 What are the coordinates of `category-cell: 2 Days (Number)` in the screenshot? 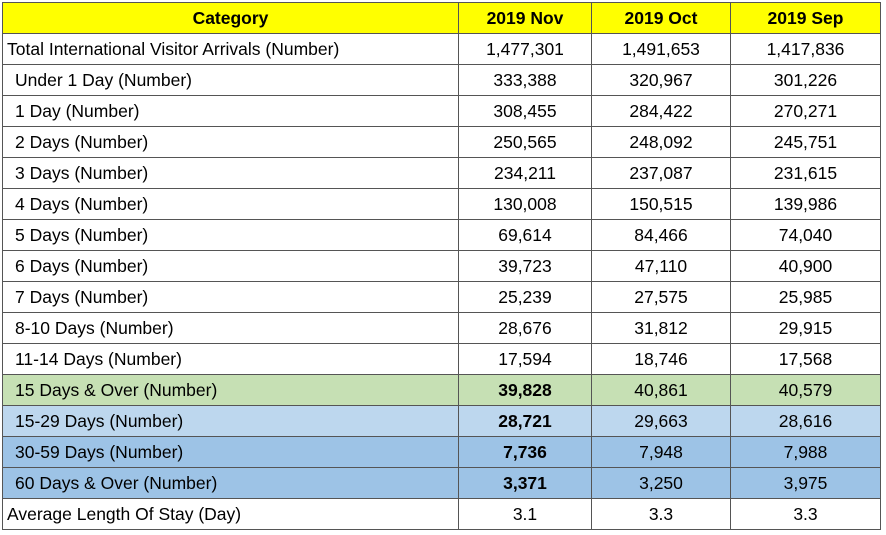 It's located at (230, 142).